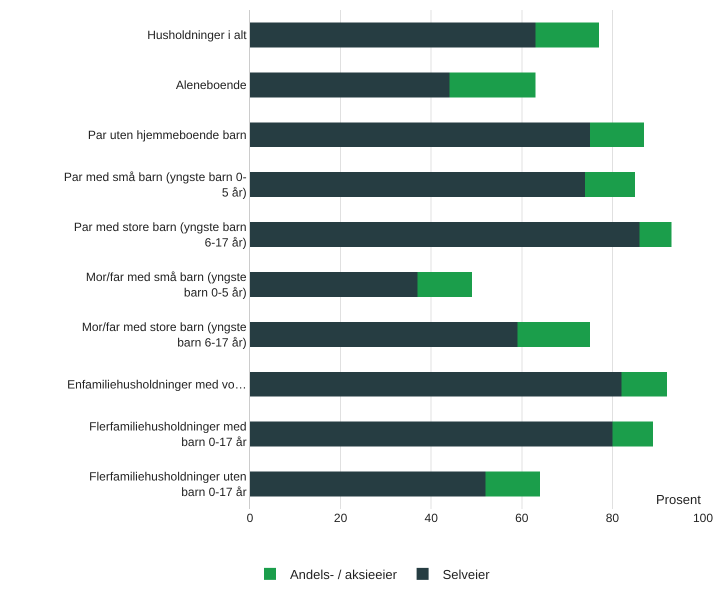  I want to click on legend-label: Selveier, so click(466, 574).